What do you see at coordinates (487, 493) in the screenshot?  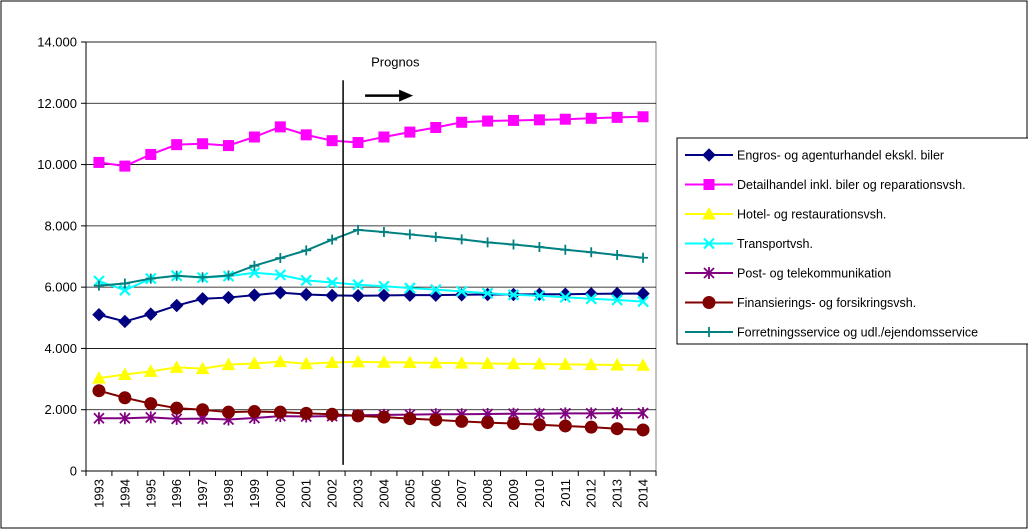 I see `x-tick-label: 2008` at bounding box center [487, 493].